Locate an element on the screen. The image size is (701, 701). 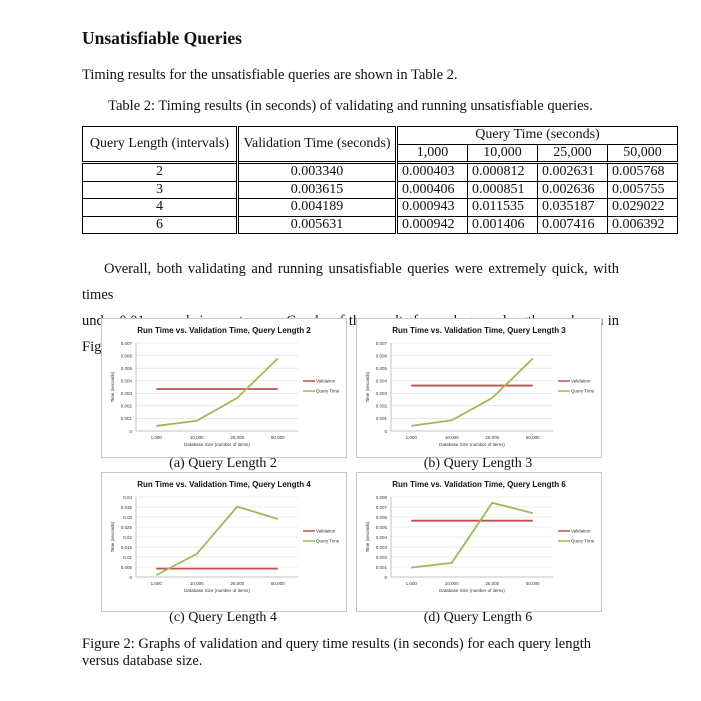
header-size: 50,000 is located at coordinates (642, 153).